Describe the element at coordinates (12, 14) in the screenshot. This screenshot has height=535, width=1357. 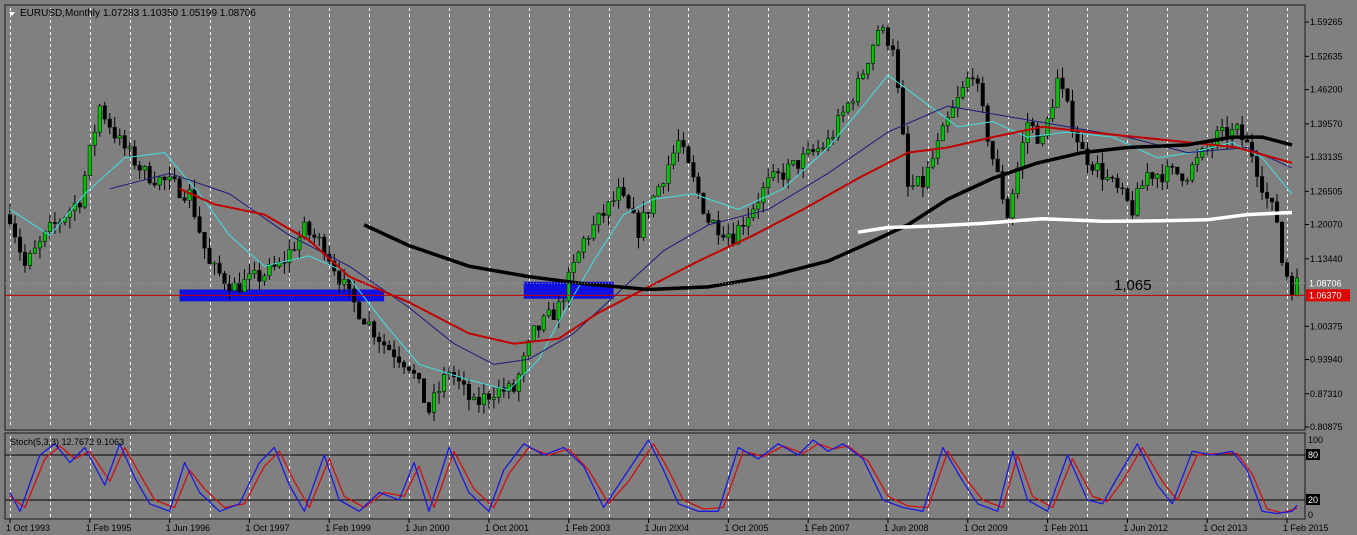
I see `chart-menu-triangle-icon` at that location.